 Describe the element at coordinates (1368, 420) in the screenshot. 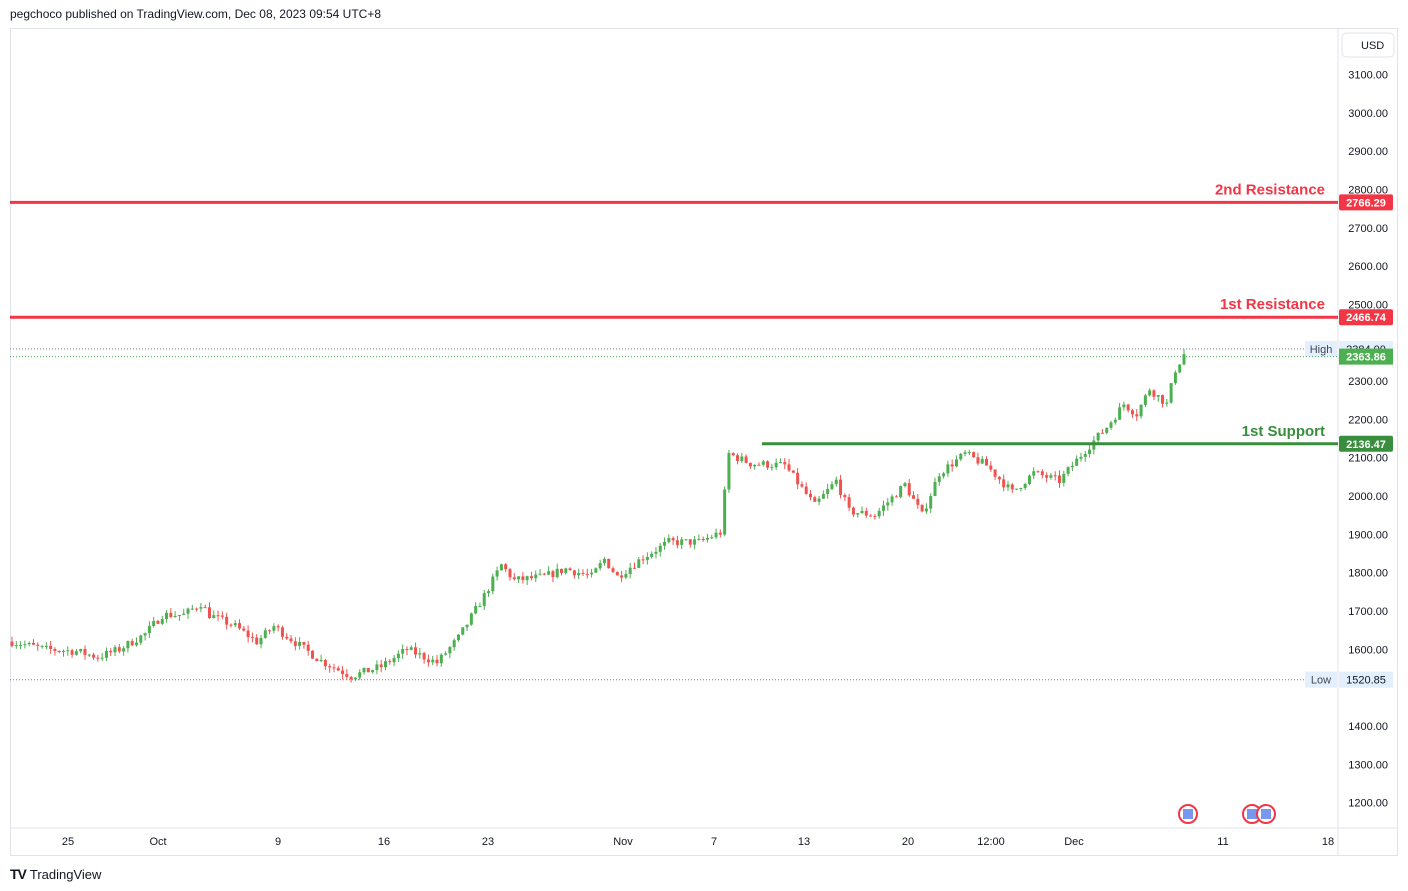

I see `y-tick-label: 2200.00` at that location.